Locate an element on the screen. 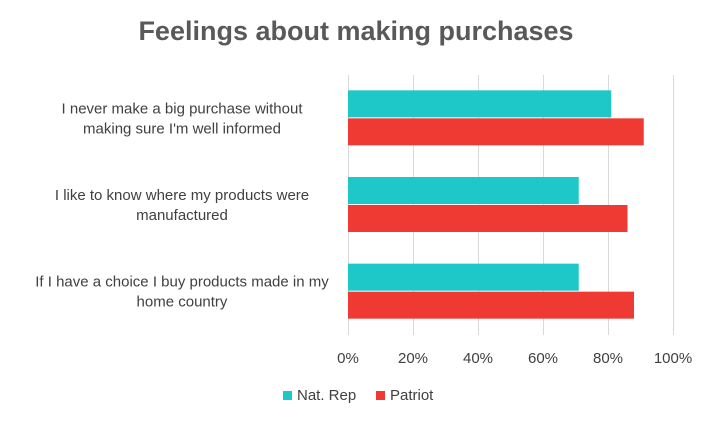  x-tick-label: 40% is located at coordinates (478, 358).